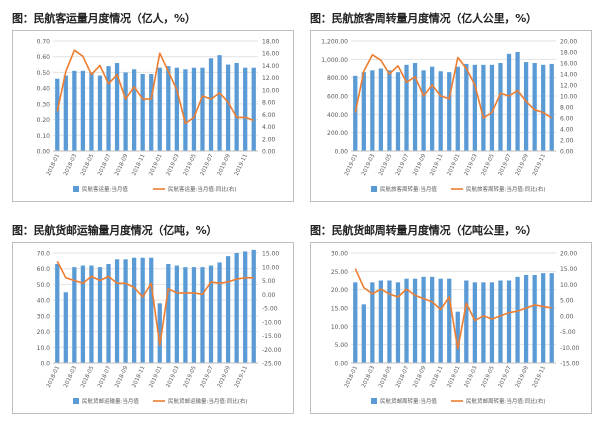  I want to click on y-tick-label: 600.00, so click(337, 97).